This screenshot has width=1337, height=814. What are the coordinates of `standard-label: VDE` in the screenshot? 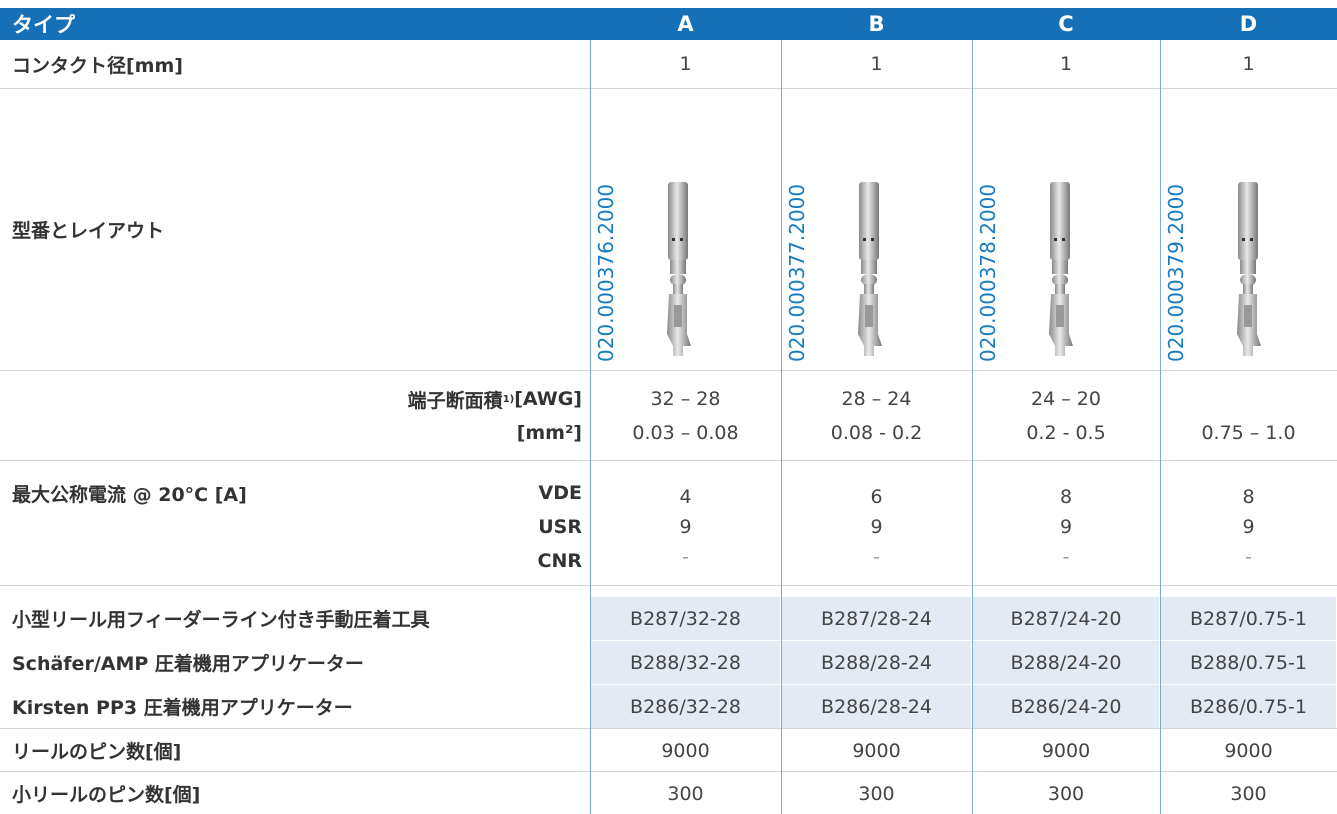 It's located at (560, 493).